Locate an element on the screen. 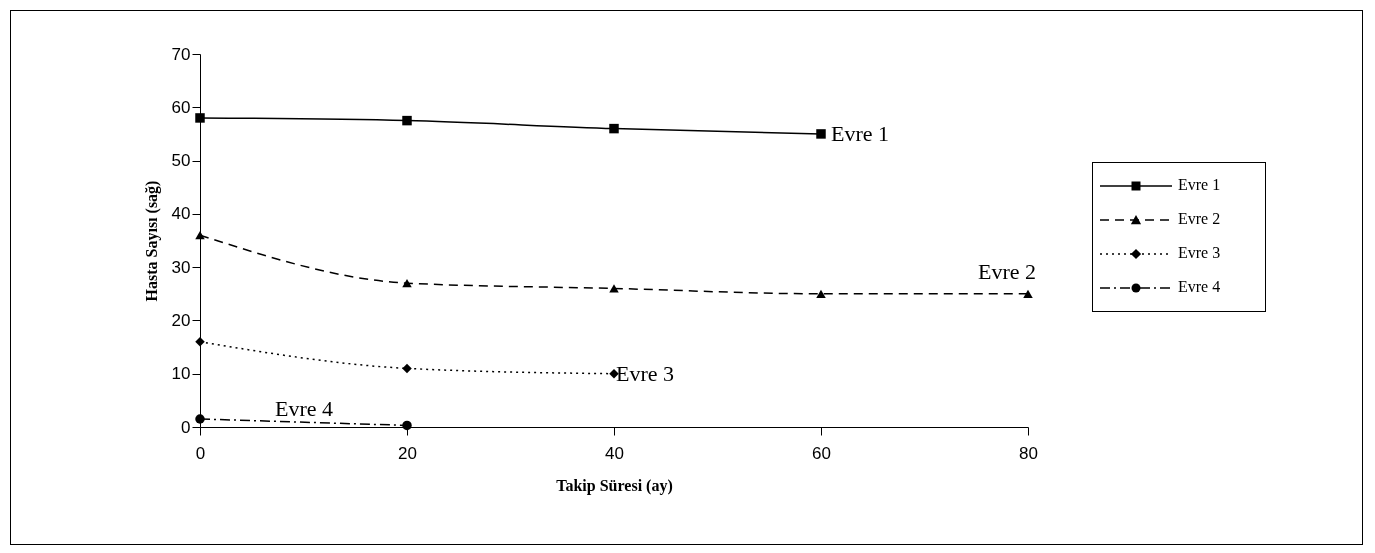 Image resolution: width=1375 pixels, height=553 pixels. annotation: Evre 3 is located at coordinates (645, 373).